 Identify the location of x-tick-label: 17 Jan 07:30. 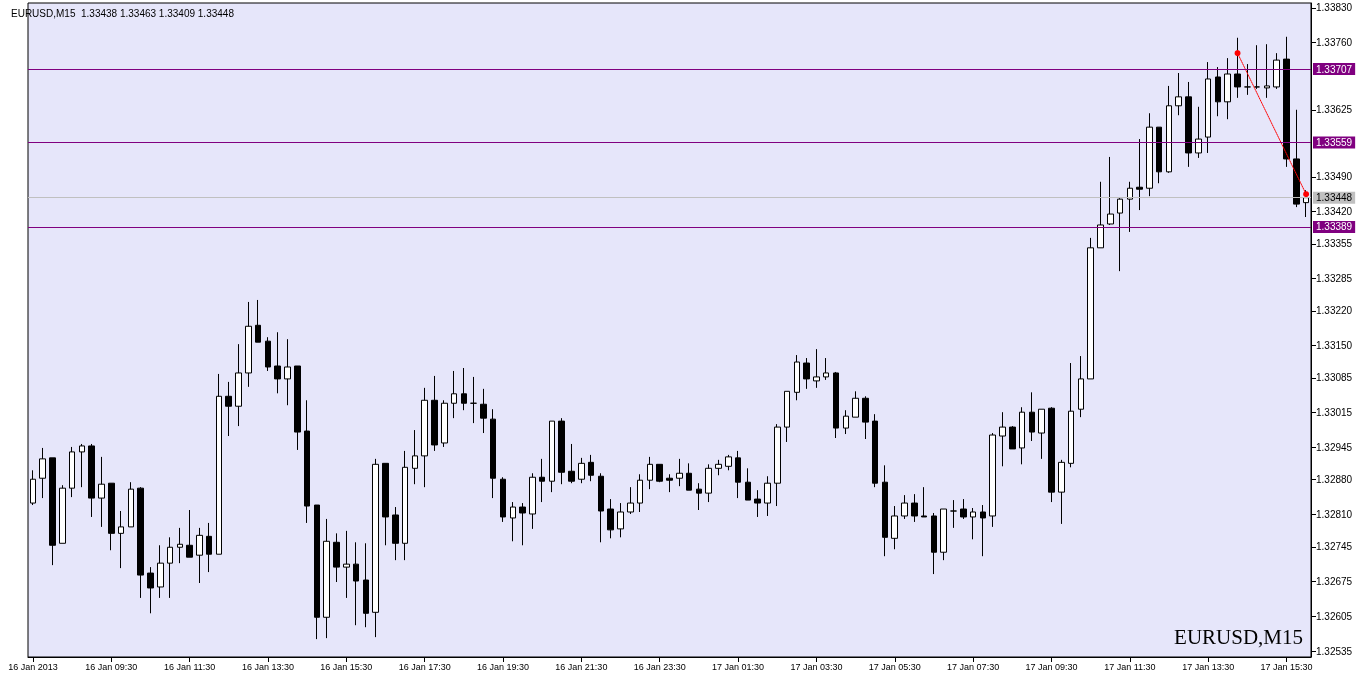
(973, 666).